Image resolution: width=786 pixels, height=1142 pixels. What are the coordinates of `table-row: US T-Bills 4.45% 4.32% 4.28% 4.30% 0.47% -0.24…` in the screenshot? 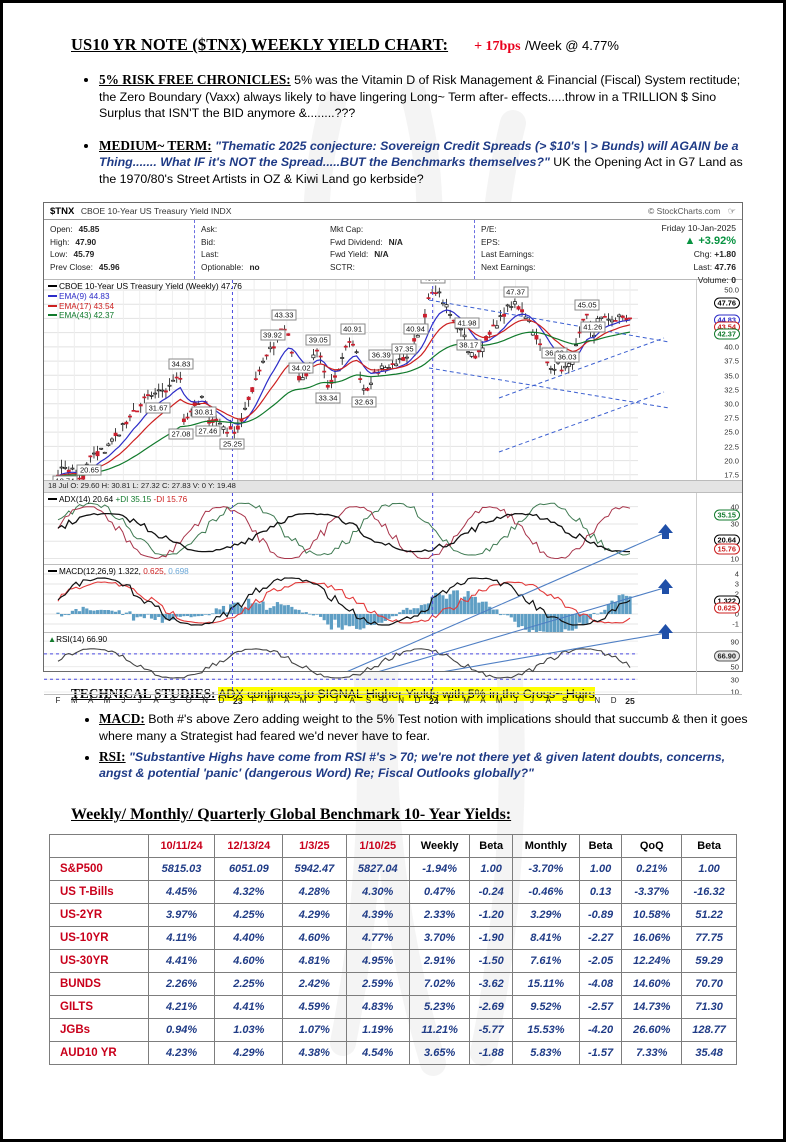 It's located at (393, 891).